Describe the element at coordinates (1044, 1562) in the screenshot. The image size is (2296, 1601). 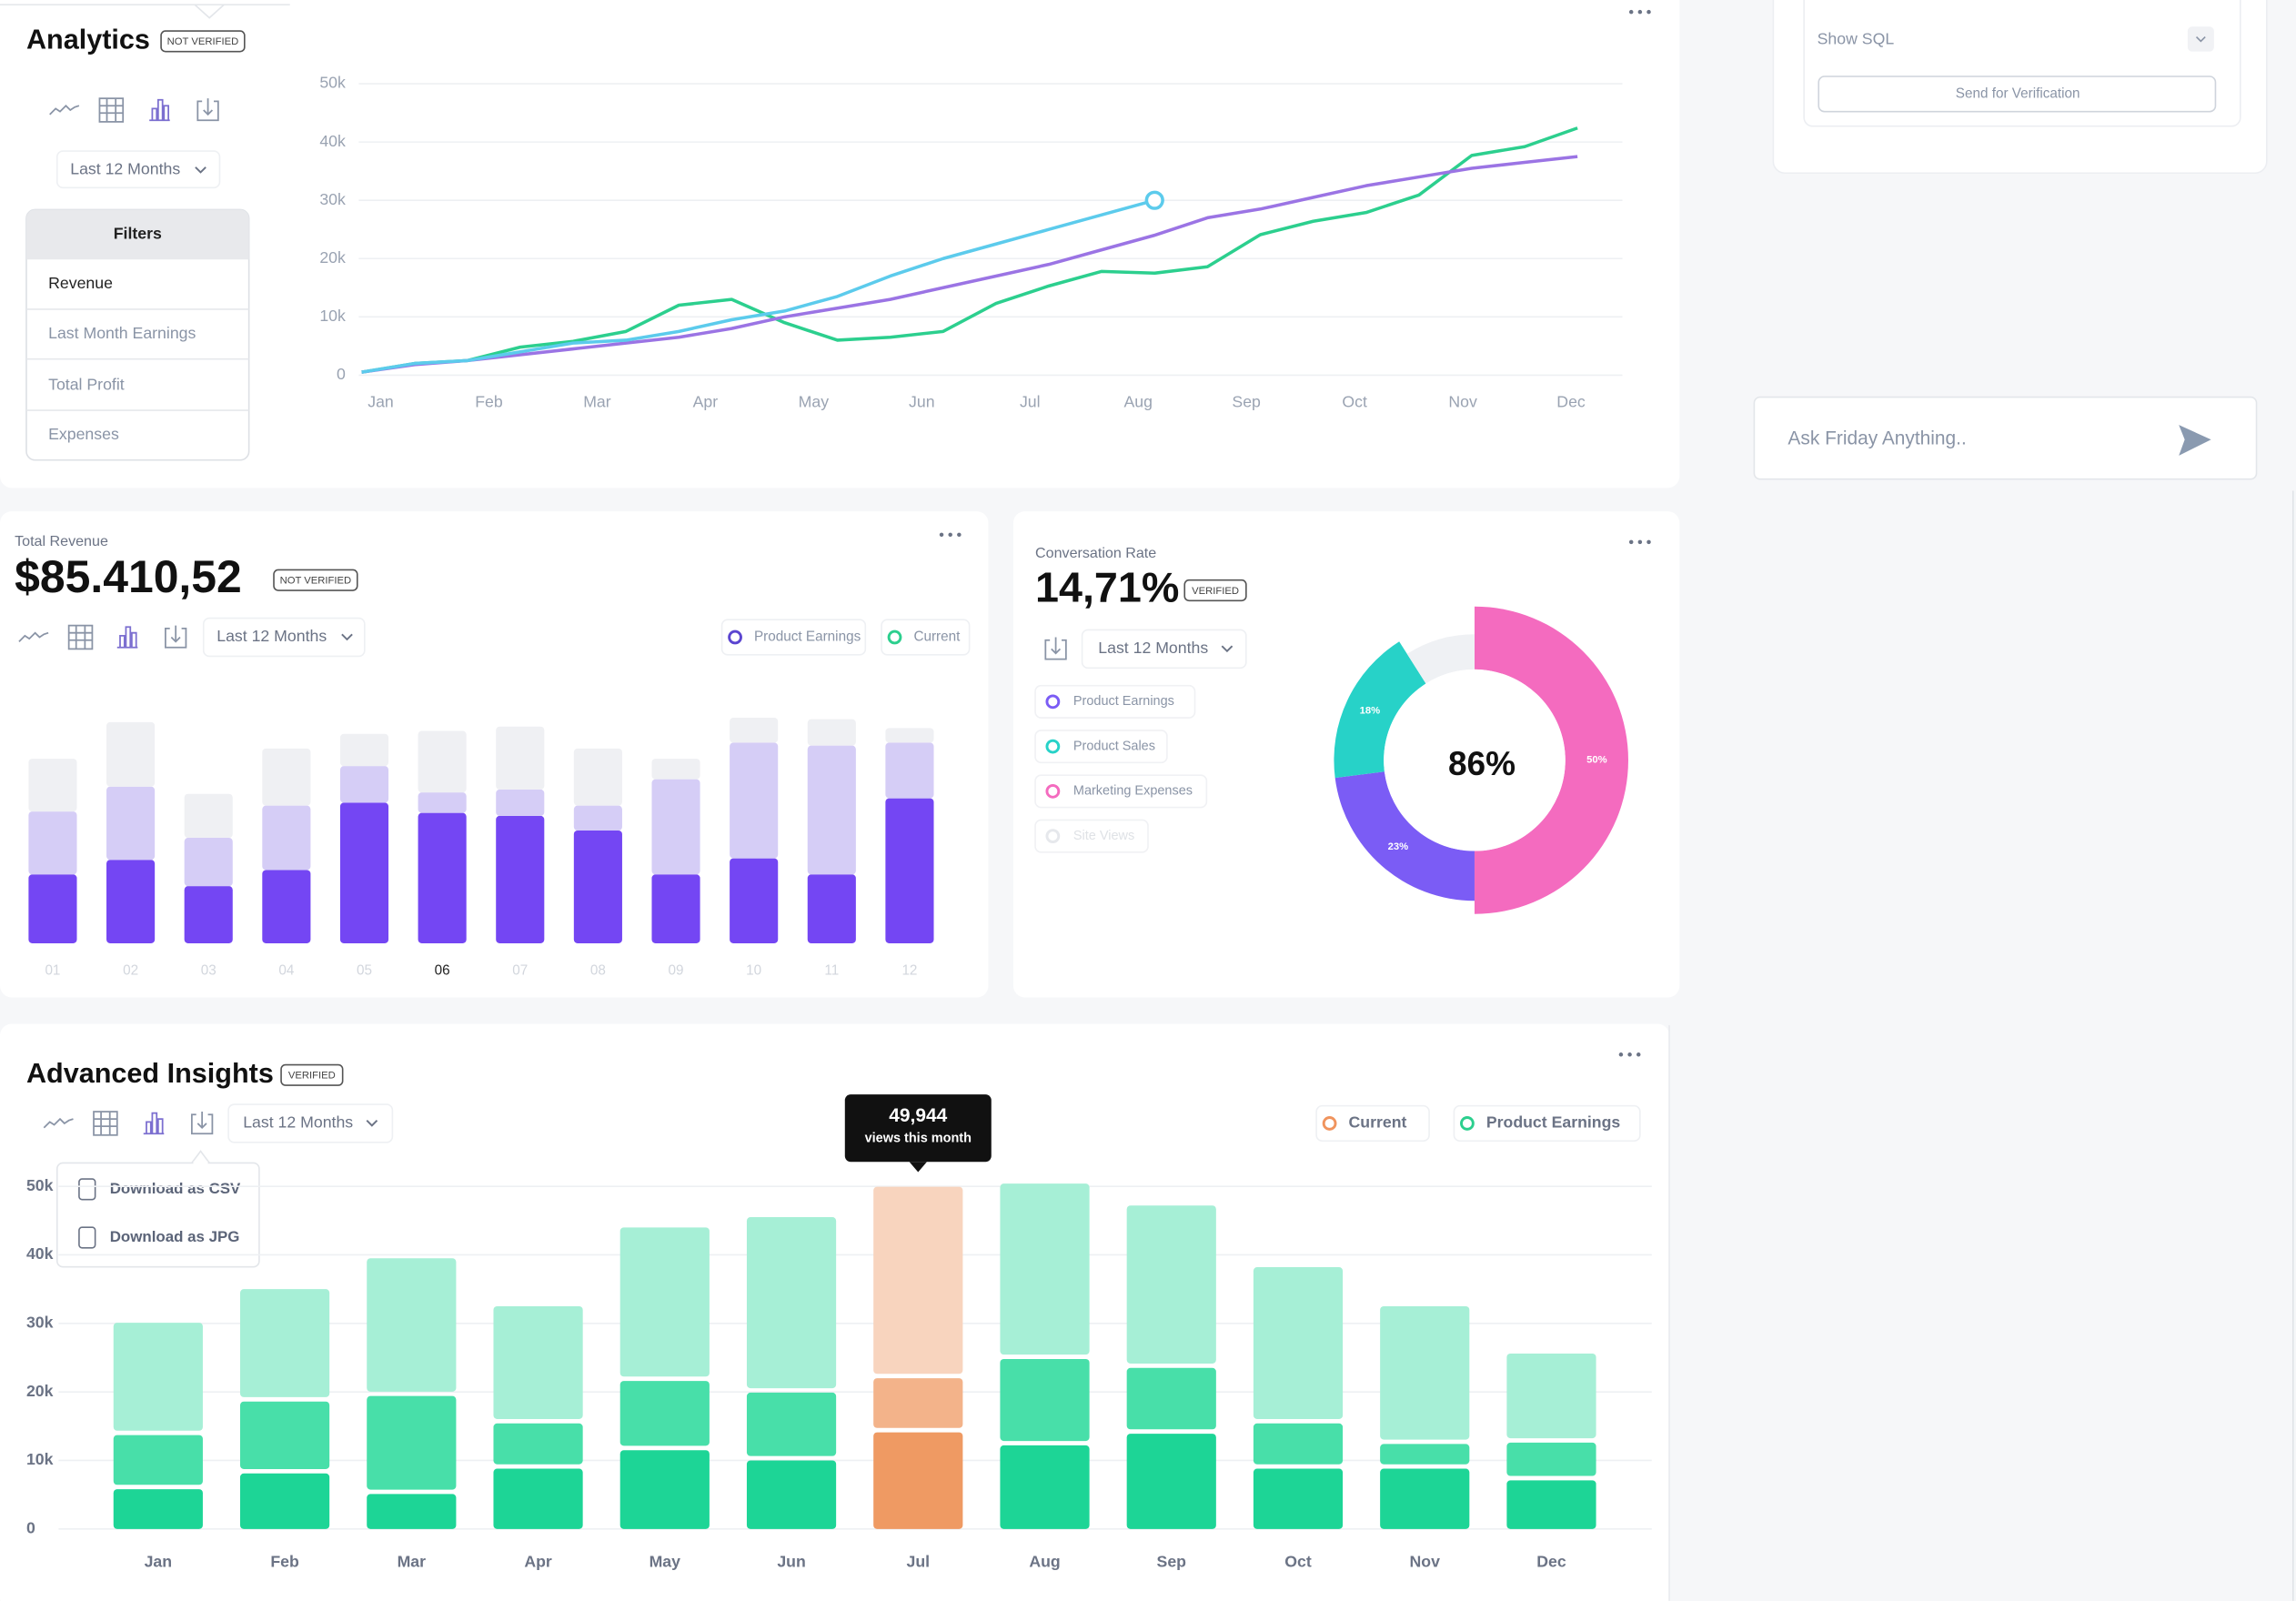
I see `x-tick-label: Aug` at that location.